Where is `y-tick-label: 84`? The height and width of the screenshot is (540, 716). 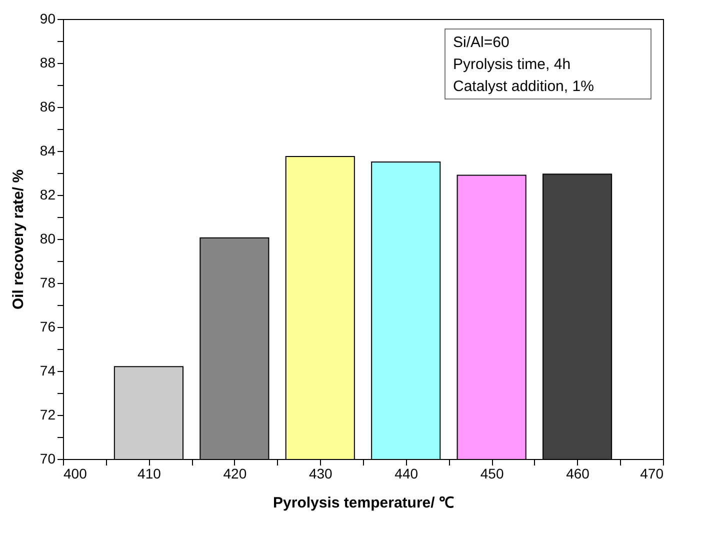 y-tick-label: 84 is located at coordinates (48, 150).